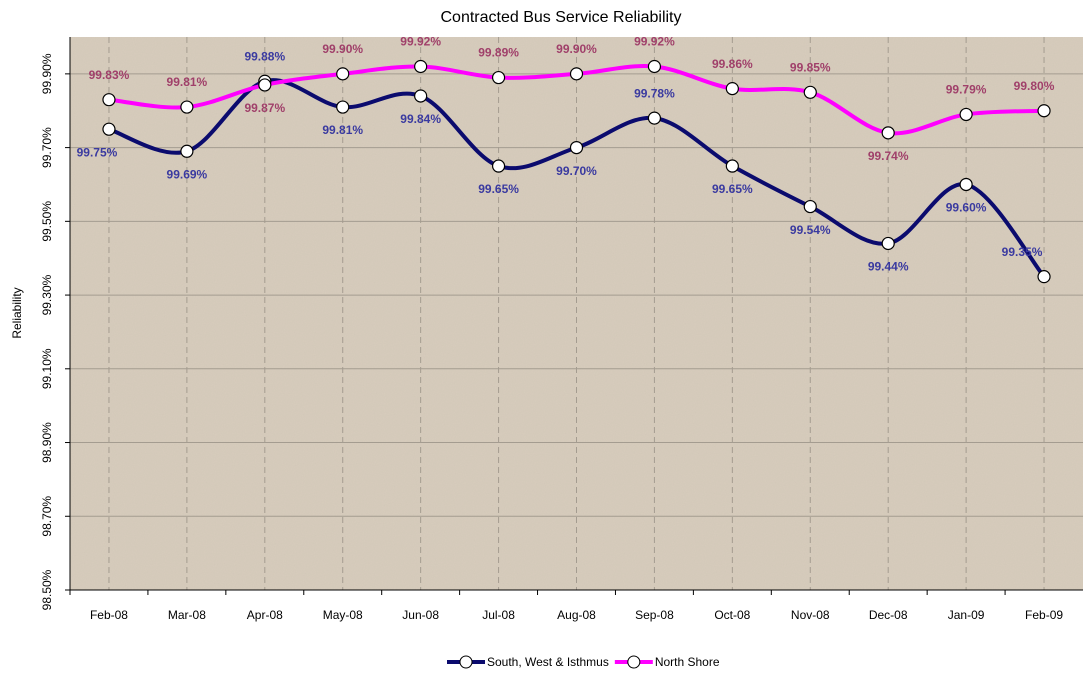  I want to click on y-tick-label: 99.90%, so click(47, 73).